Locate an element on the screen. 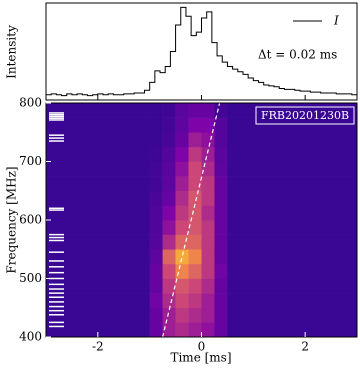 This screenshot has height=372, width=360. y-axis-label: Frequency [MHz] is located at coordinates (12, 219).